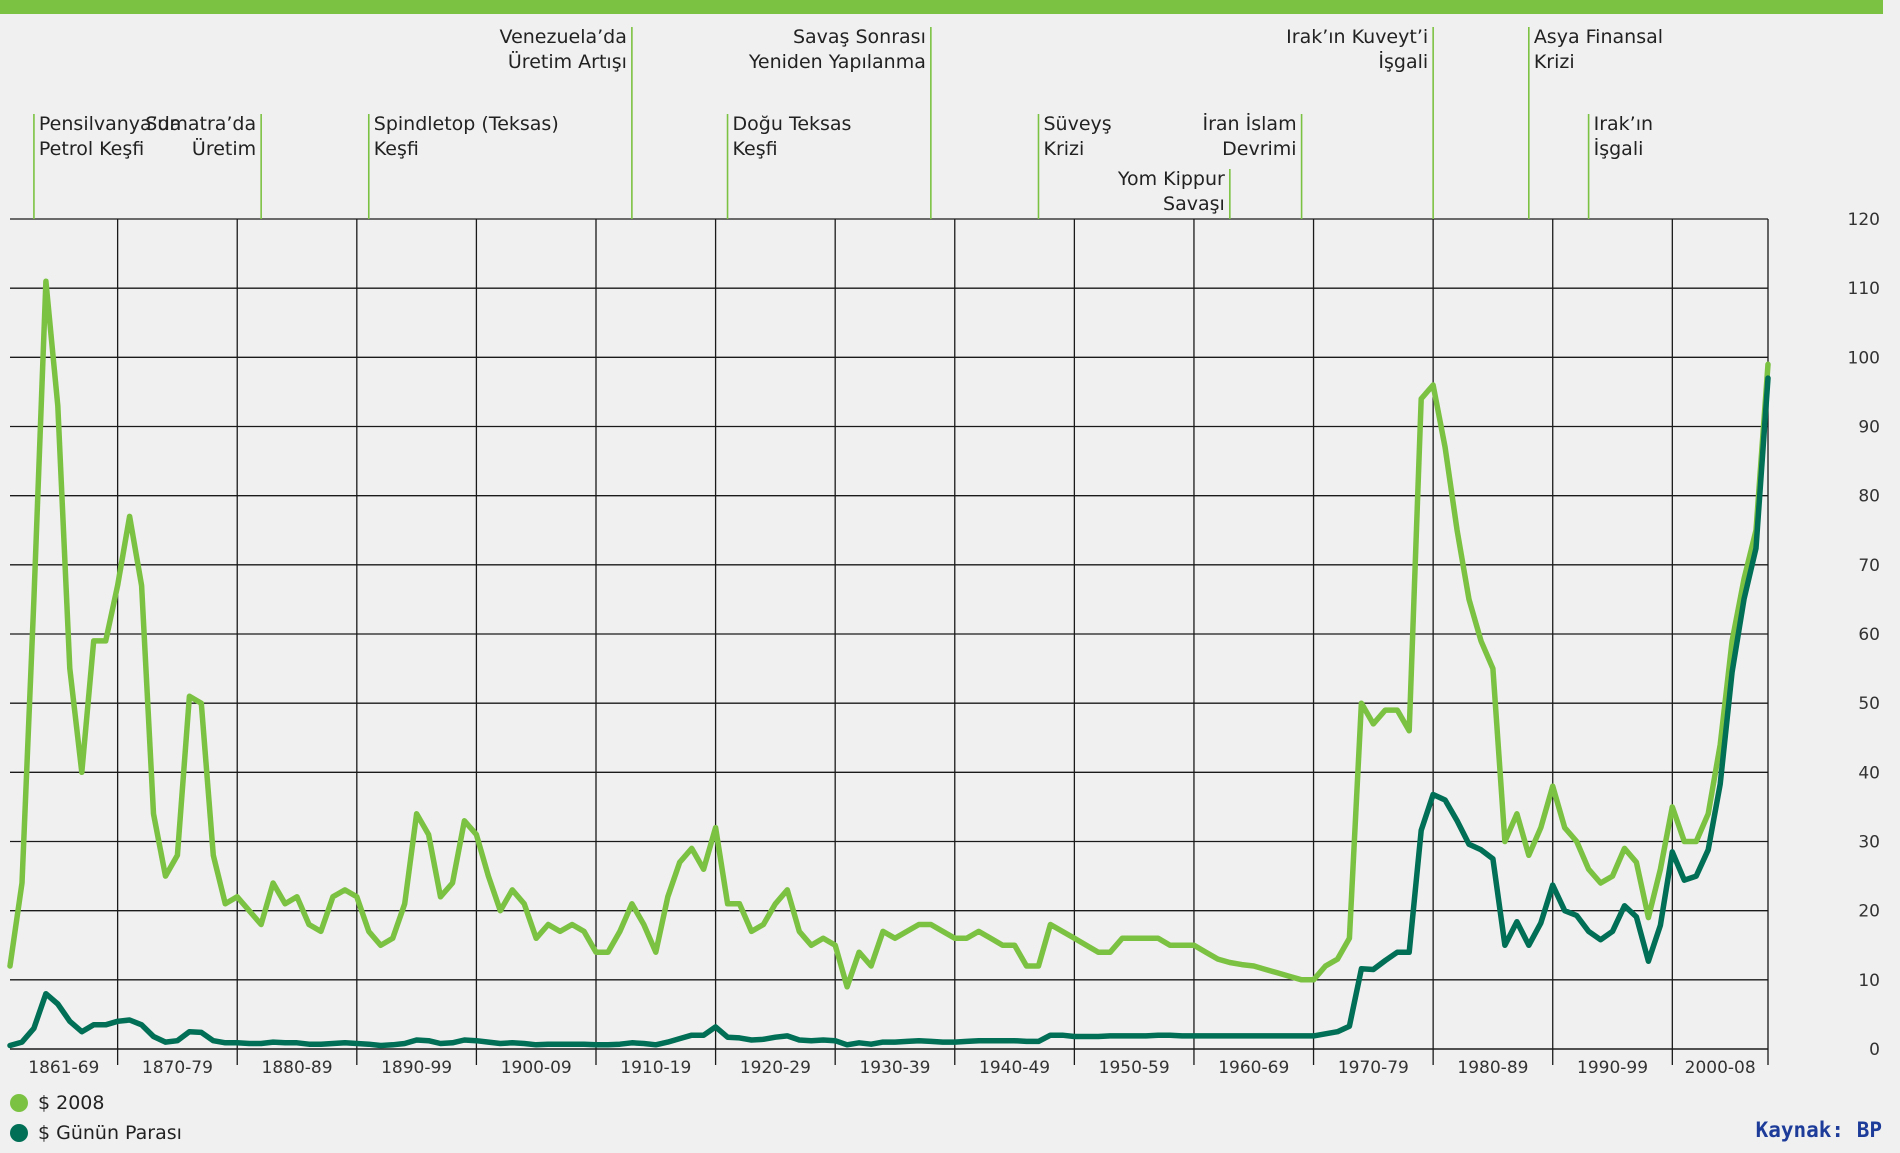  What do you see at coordinates (655, 1068) in the screenshot?
I see `x-tick-label: 1910-19` at bounding box center [655, 1068].